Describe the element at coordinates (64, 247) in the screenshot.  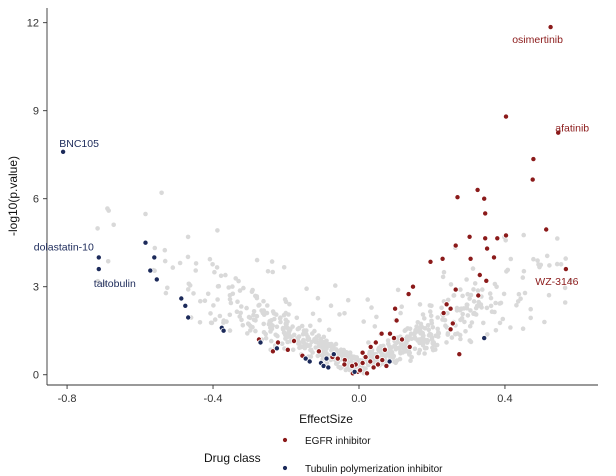
I see `annotation-label: dolastatin-10` at that location.